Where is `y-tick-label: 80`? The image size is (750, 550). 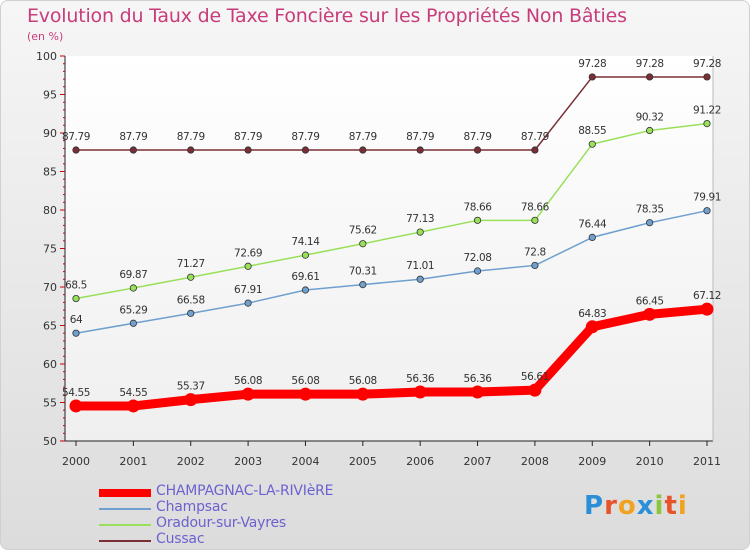
y-tick-label: 80 is located at coordinates (50, 210).